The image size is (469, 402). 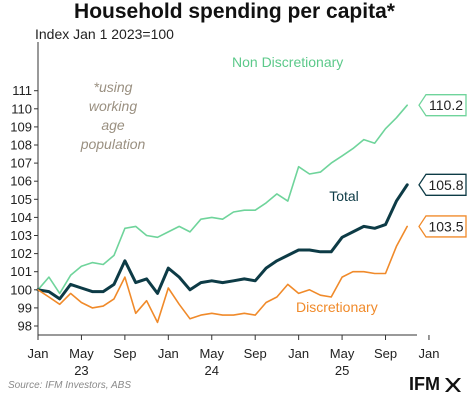 What do you see at coordinates (21, 108) in the screenshot?
I see `y-tick-label: 110` at bounding box center [21, 108].